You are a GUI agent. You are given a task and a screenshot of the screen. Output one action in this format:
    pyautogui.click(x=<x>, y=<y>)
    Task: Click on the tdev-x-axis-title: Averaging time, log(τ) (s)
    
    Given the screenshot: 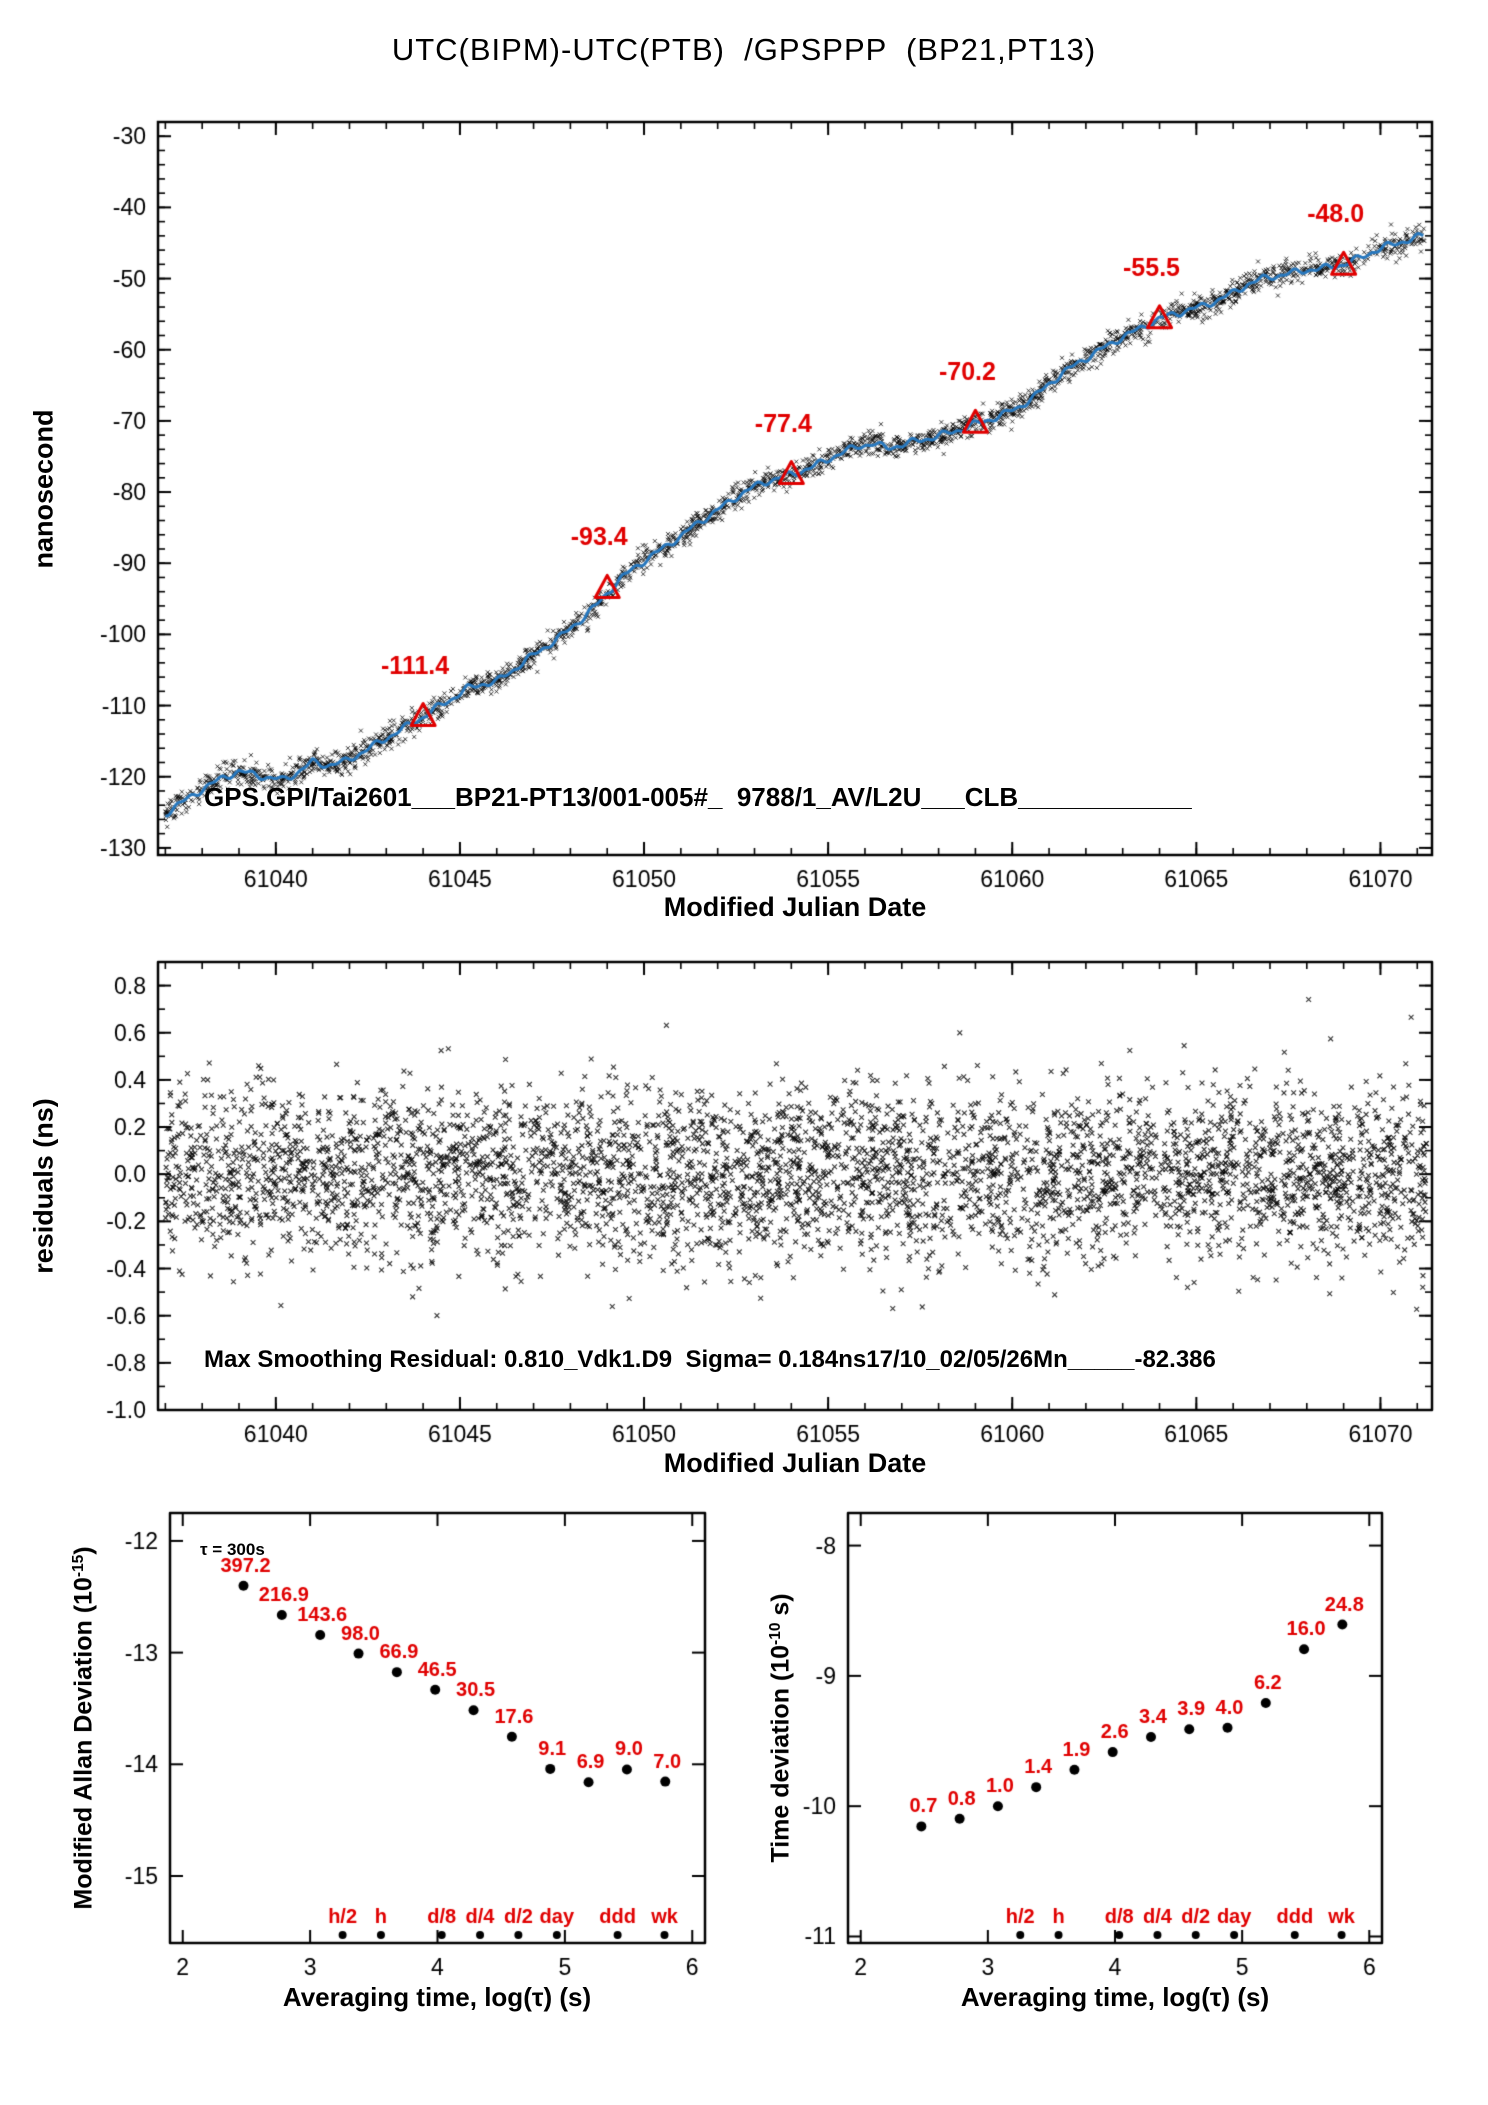 What is the action you would take?
    pyautogui.click(x=1115, y=1997)
    